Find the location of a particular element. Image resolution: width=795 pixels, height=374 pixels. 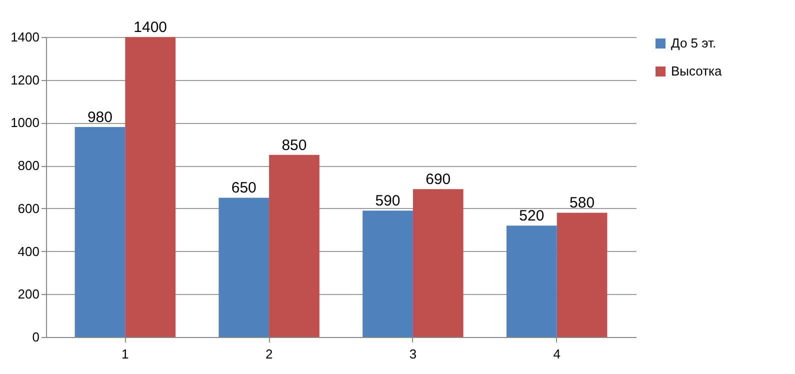

legend-label: Высотка is located at coordinates (697, 71).